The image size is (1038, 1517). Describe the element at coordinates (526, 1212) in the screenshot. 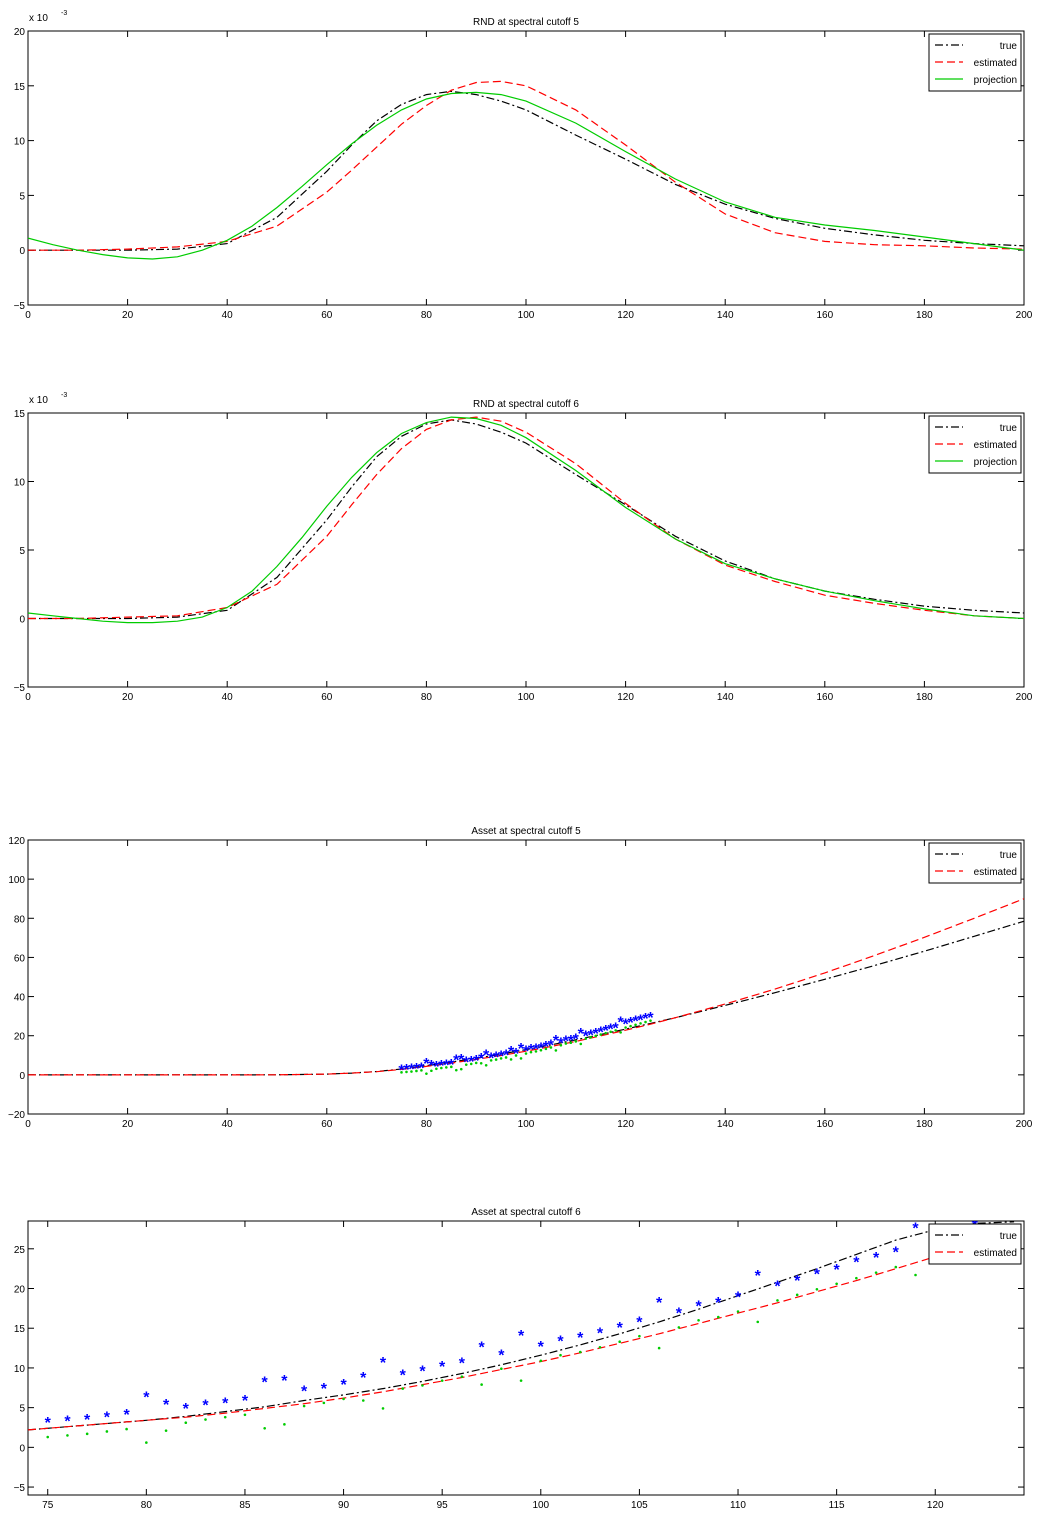

I see `chart-title: Asset at spectral cutoff 6` at that location.